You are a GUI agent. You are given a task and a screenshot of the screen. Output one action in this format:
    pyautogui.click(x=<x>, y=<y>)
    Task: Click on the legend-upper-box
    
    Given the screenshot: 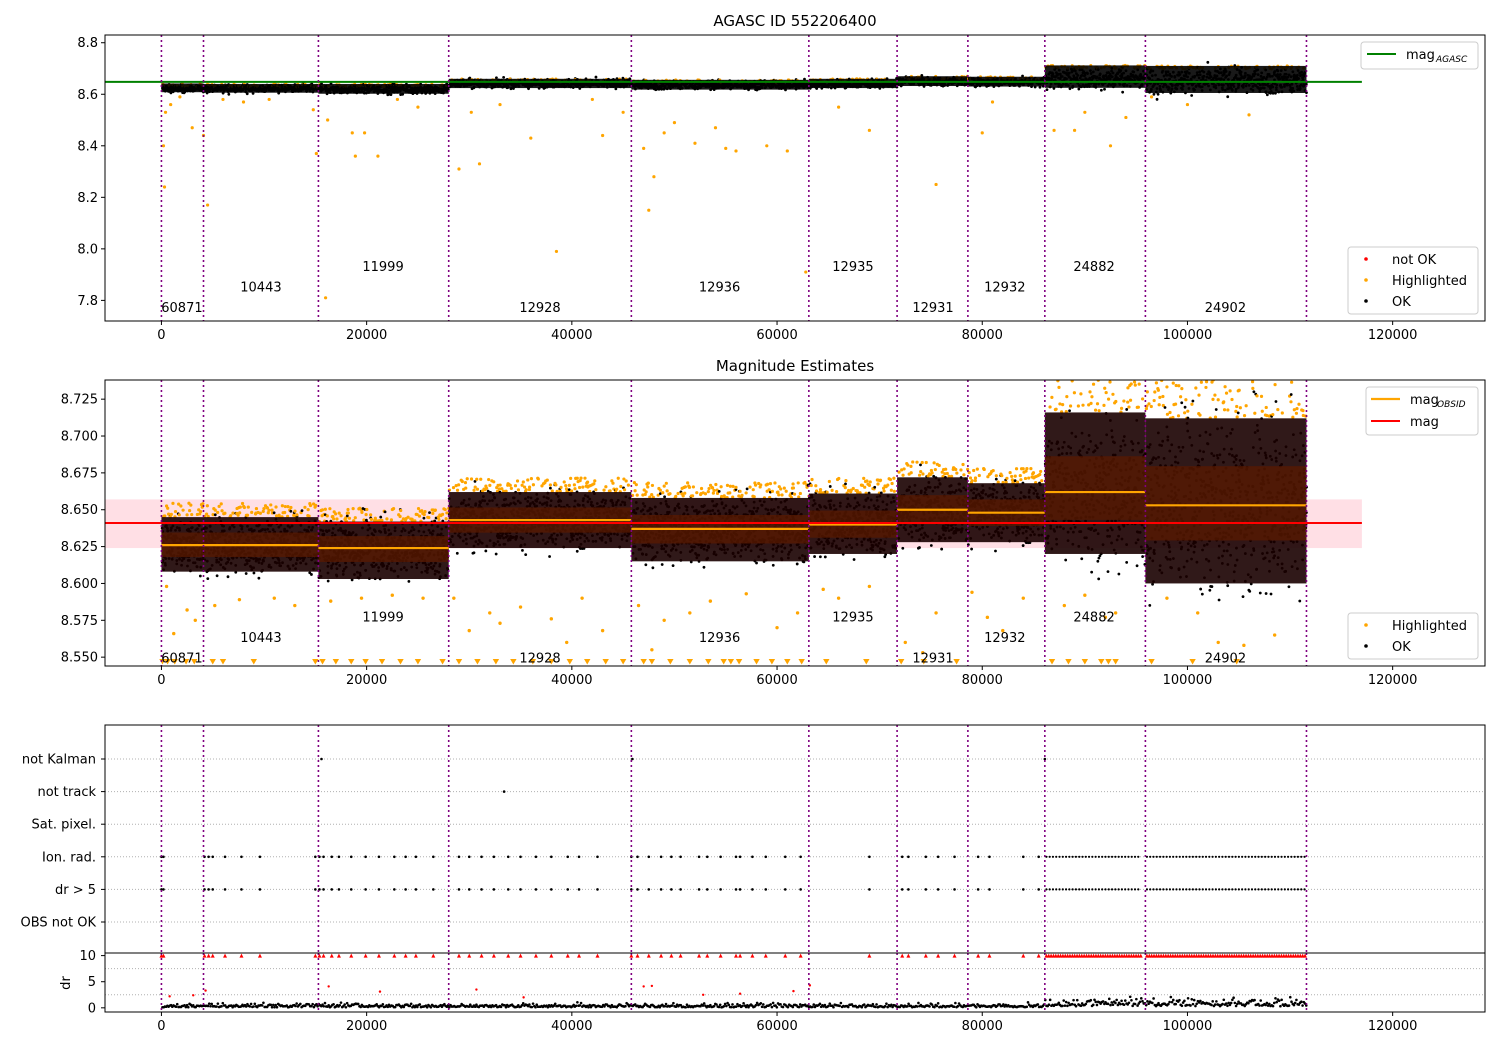 What is the action you would take?
    pyautogui.click(x=1419, y=55)
    